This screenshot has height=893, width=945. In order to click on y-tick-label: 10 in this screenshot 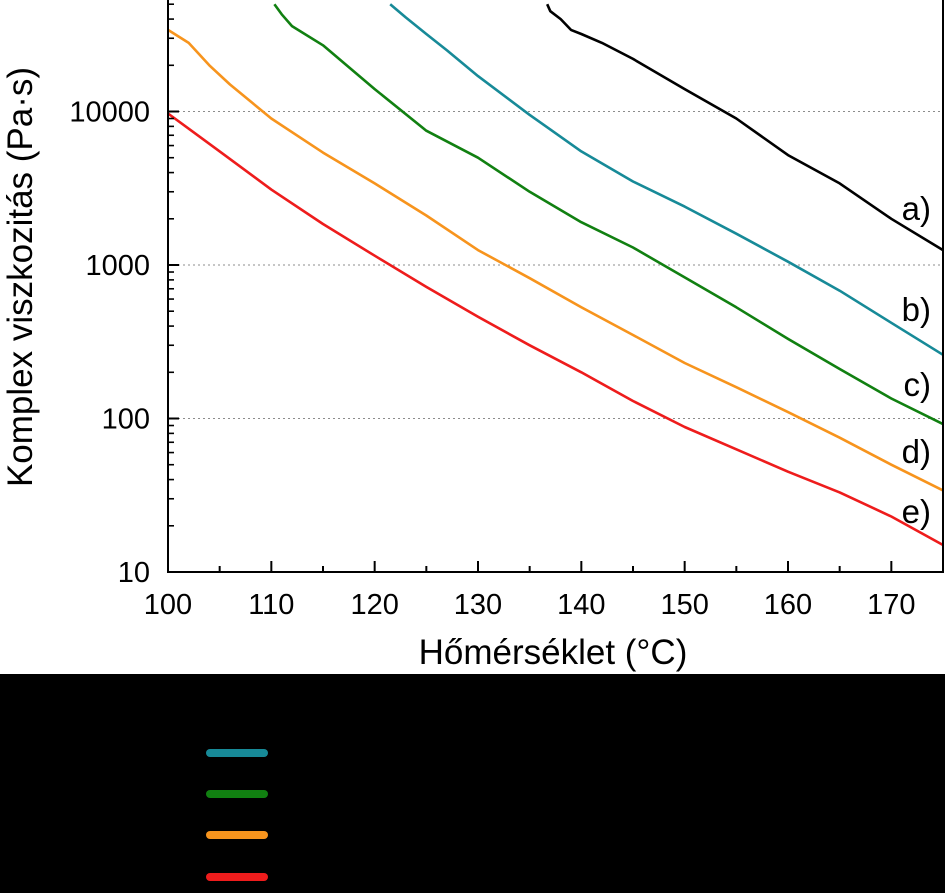, I will do `click(134, 573)`.